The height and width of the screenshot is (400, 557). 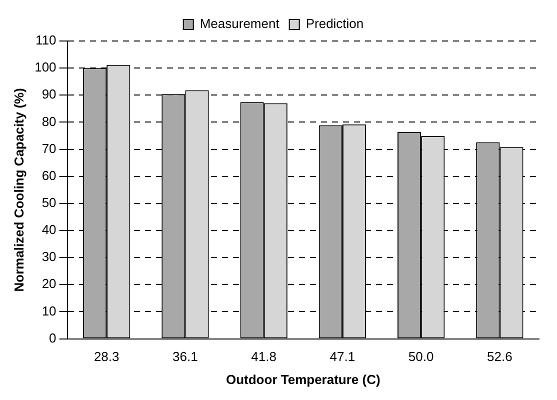 What do you see at coordinates (49, 175) in the screenshot?
I see `y-tick-label: 60` at bounding box center [49, 175].